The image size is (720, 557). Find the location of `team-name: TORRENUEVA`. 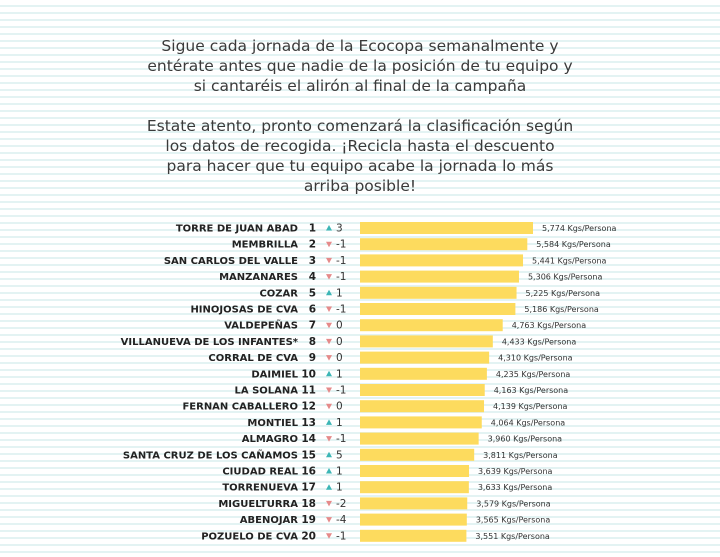

team-name: TORRENUEVA is located at coordinates (260, 488).